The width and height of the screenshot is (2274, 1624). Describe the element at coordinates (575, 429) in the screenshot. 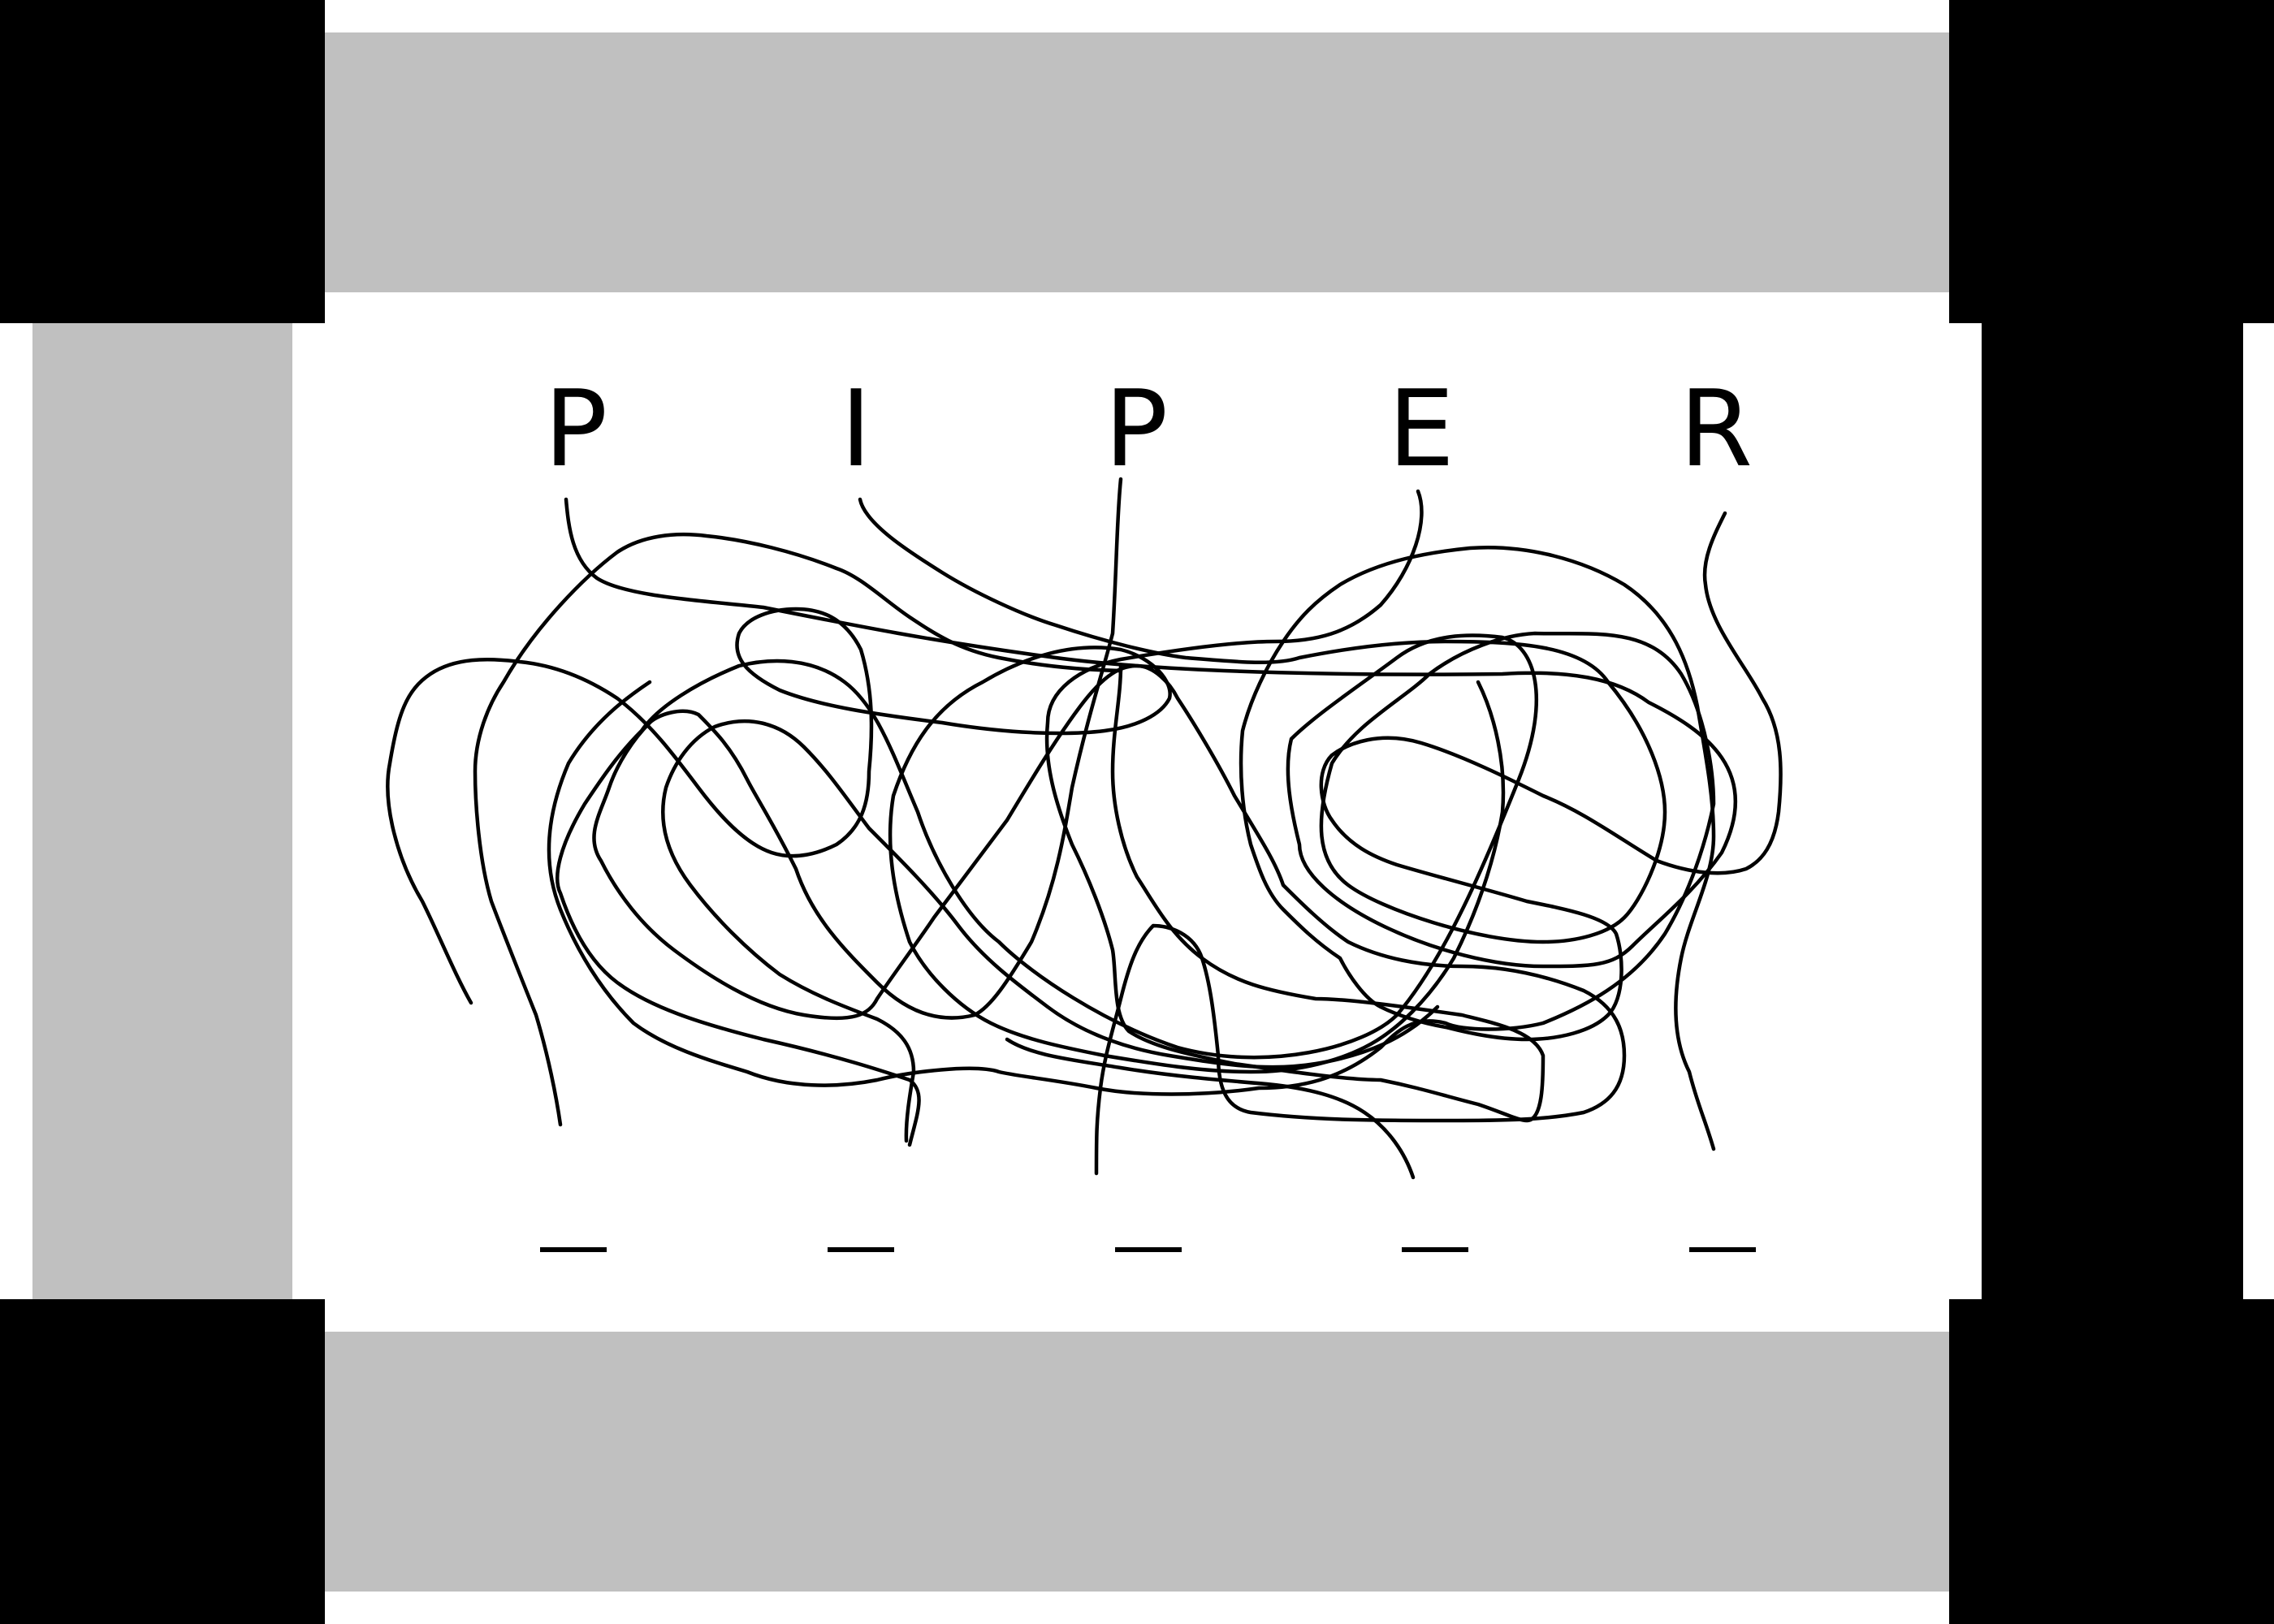

I see `letter-p-1: P` at that location.